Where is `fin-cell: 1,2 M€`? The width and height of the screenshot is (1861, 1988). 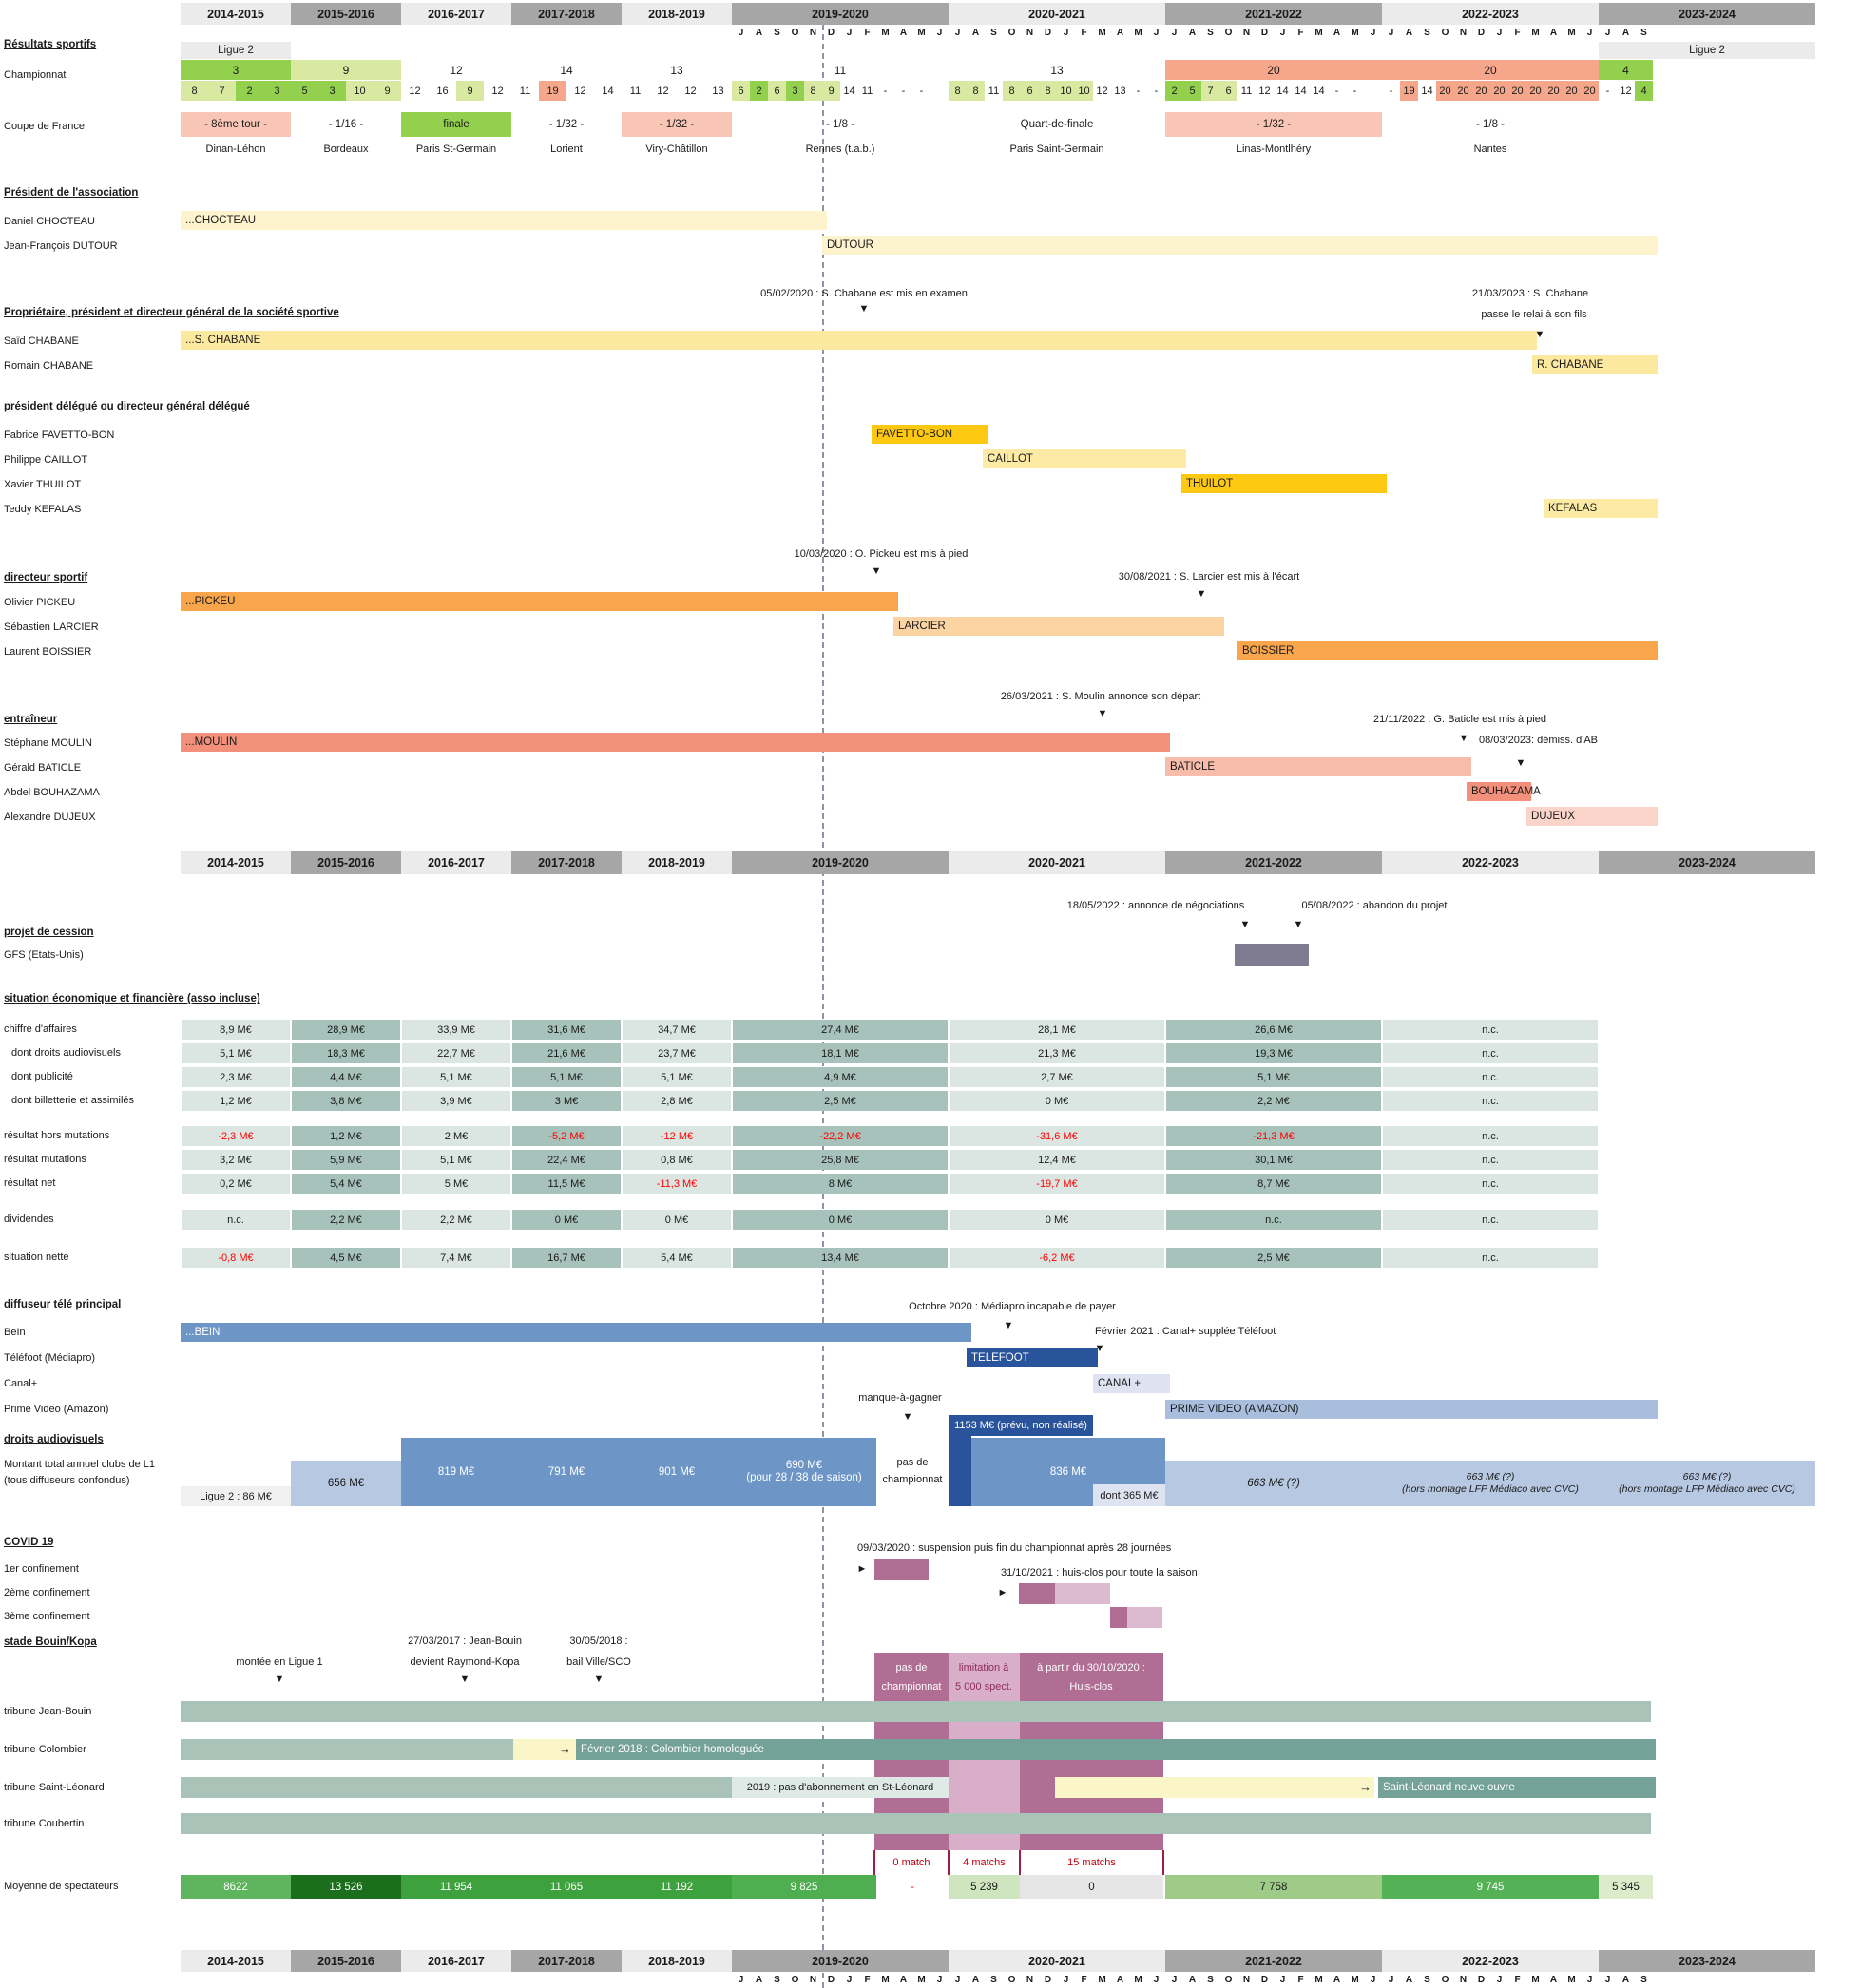
fin-cell: 1,2 M€ is located at coordinates (346, 1136).